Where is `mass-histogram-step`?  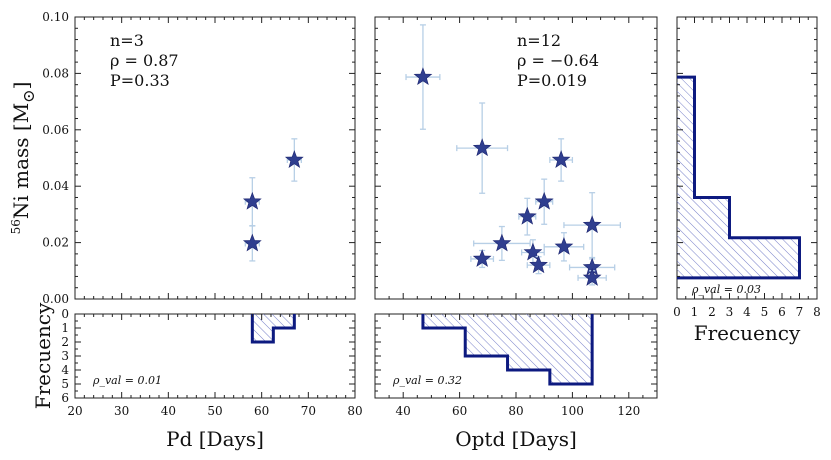 mass-histogram-step is located at coordinates (739, 177).